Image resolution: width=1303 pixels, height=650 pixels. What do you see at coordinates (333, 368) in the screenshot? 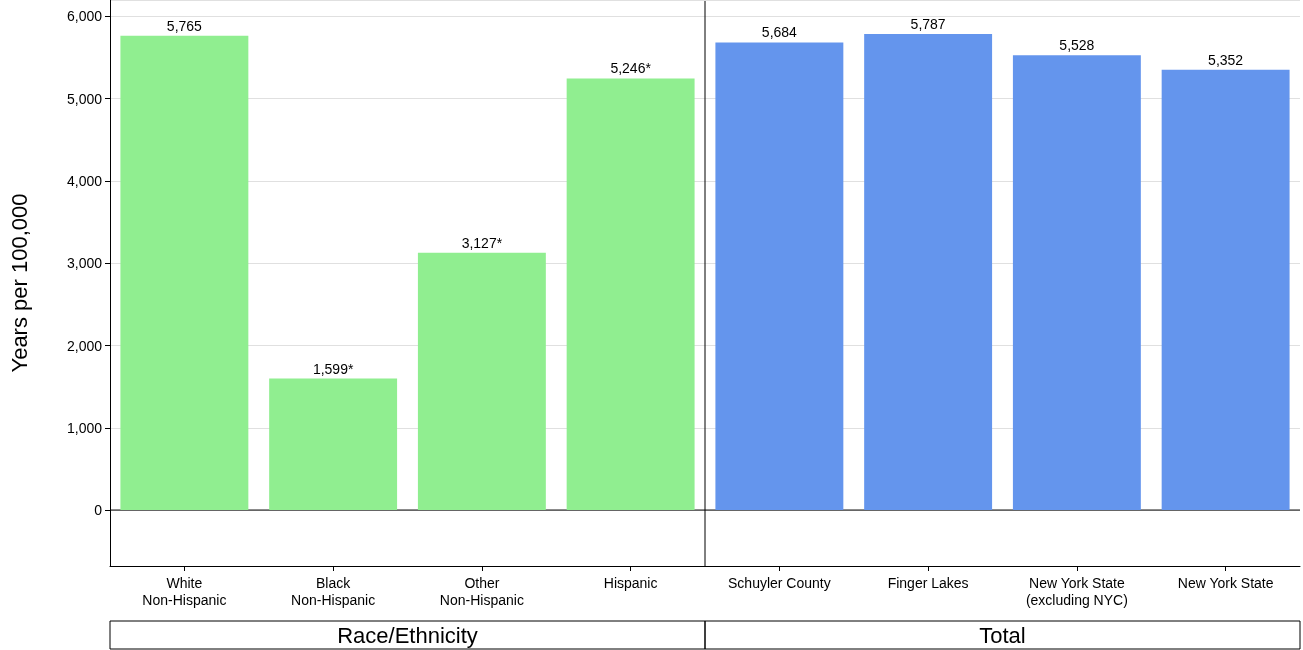
I see `data-label: 1,599*` at bounding box center [333, 368].